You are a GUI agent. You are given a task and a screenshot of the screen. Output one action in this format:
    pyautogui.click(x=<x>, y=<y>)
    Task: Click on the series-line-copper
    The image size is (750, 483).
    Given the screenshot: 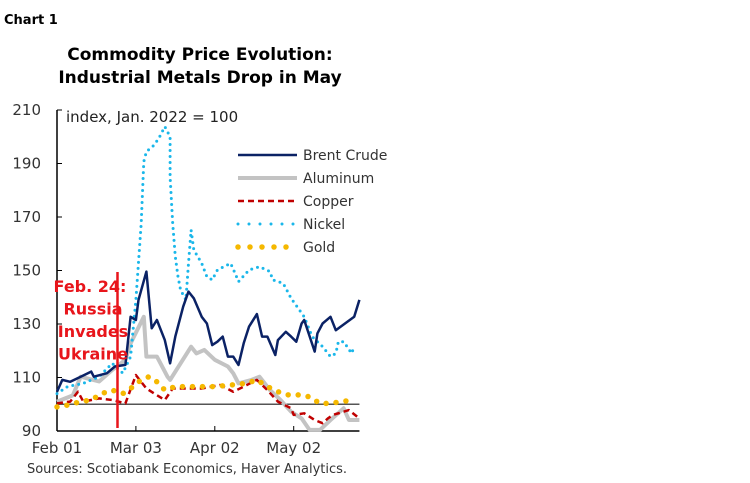 What is the action you would take?
    pyautogui.click(x=208, y=399)
    